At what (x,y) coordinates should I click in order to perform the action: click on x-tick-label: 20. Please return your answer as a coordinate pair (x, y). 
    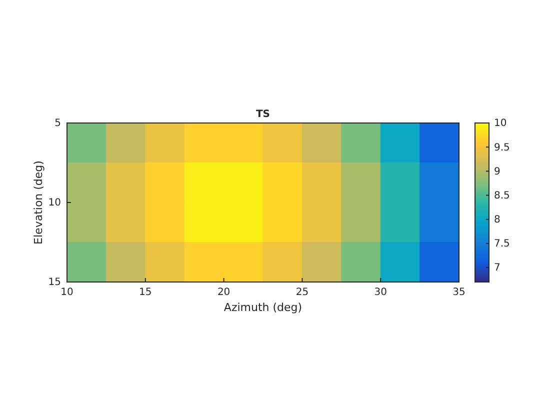
    Looking at the image, I should click on (223, 292).